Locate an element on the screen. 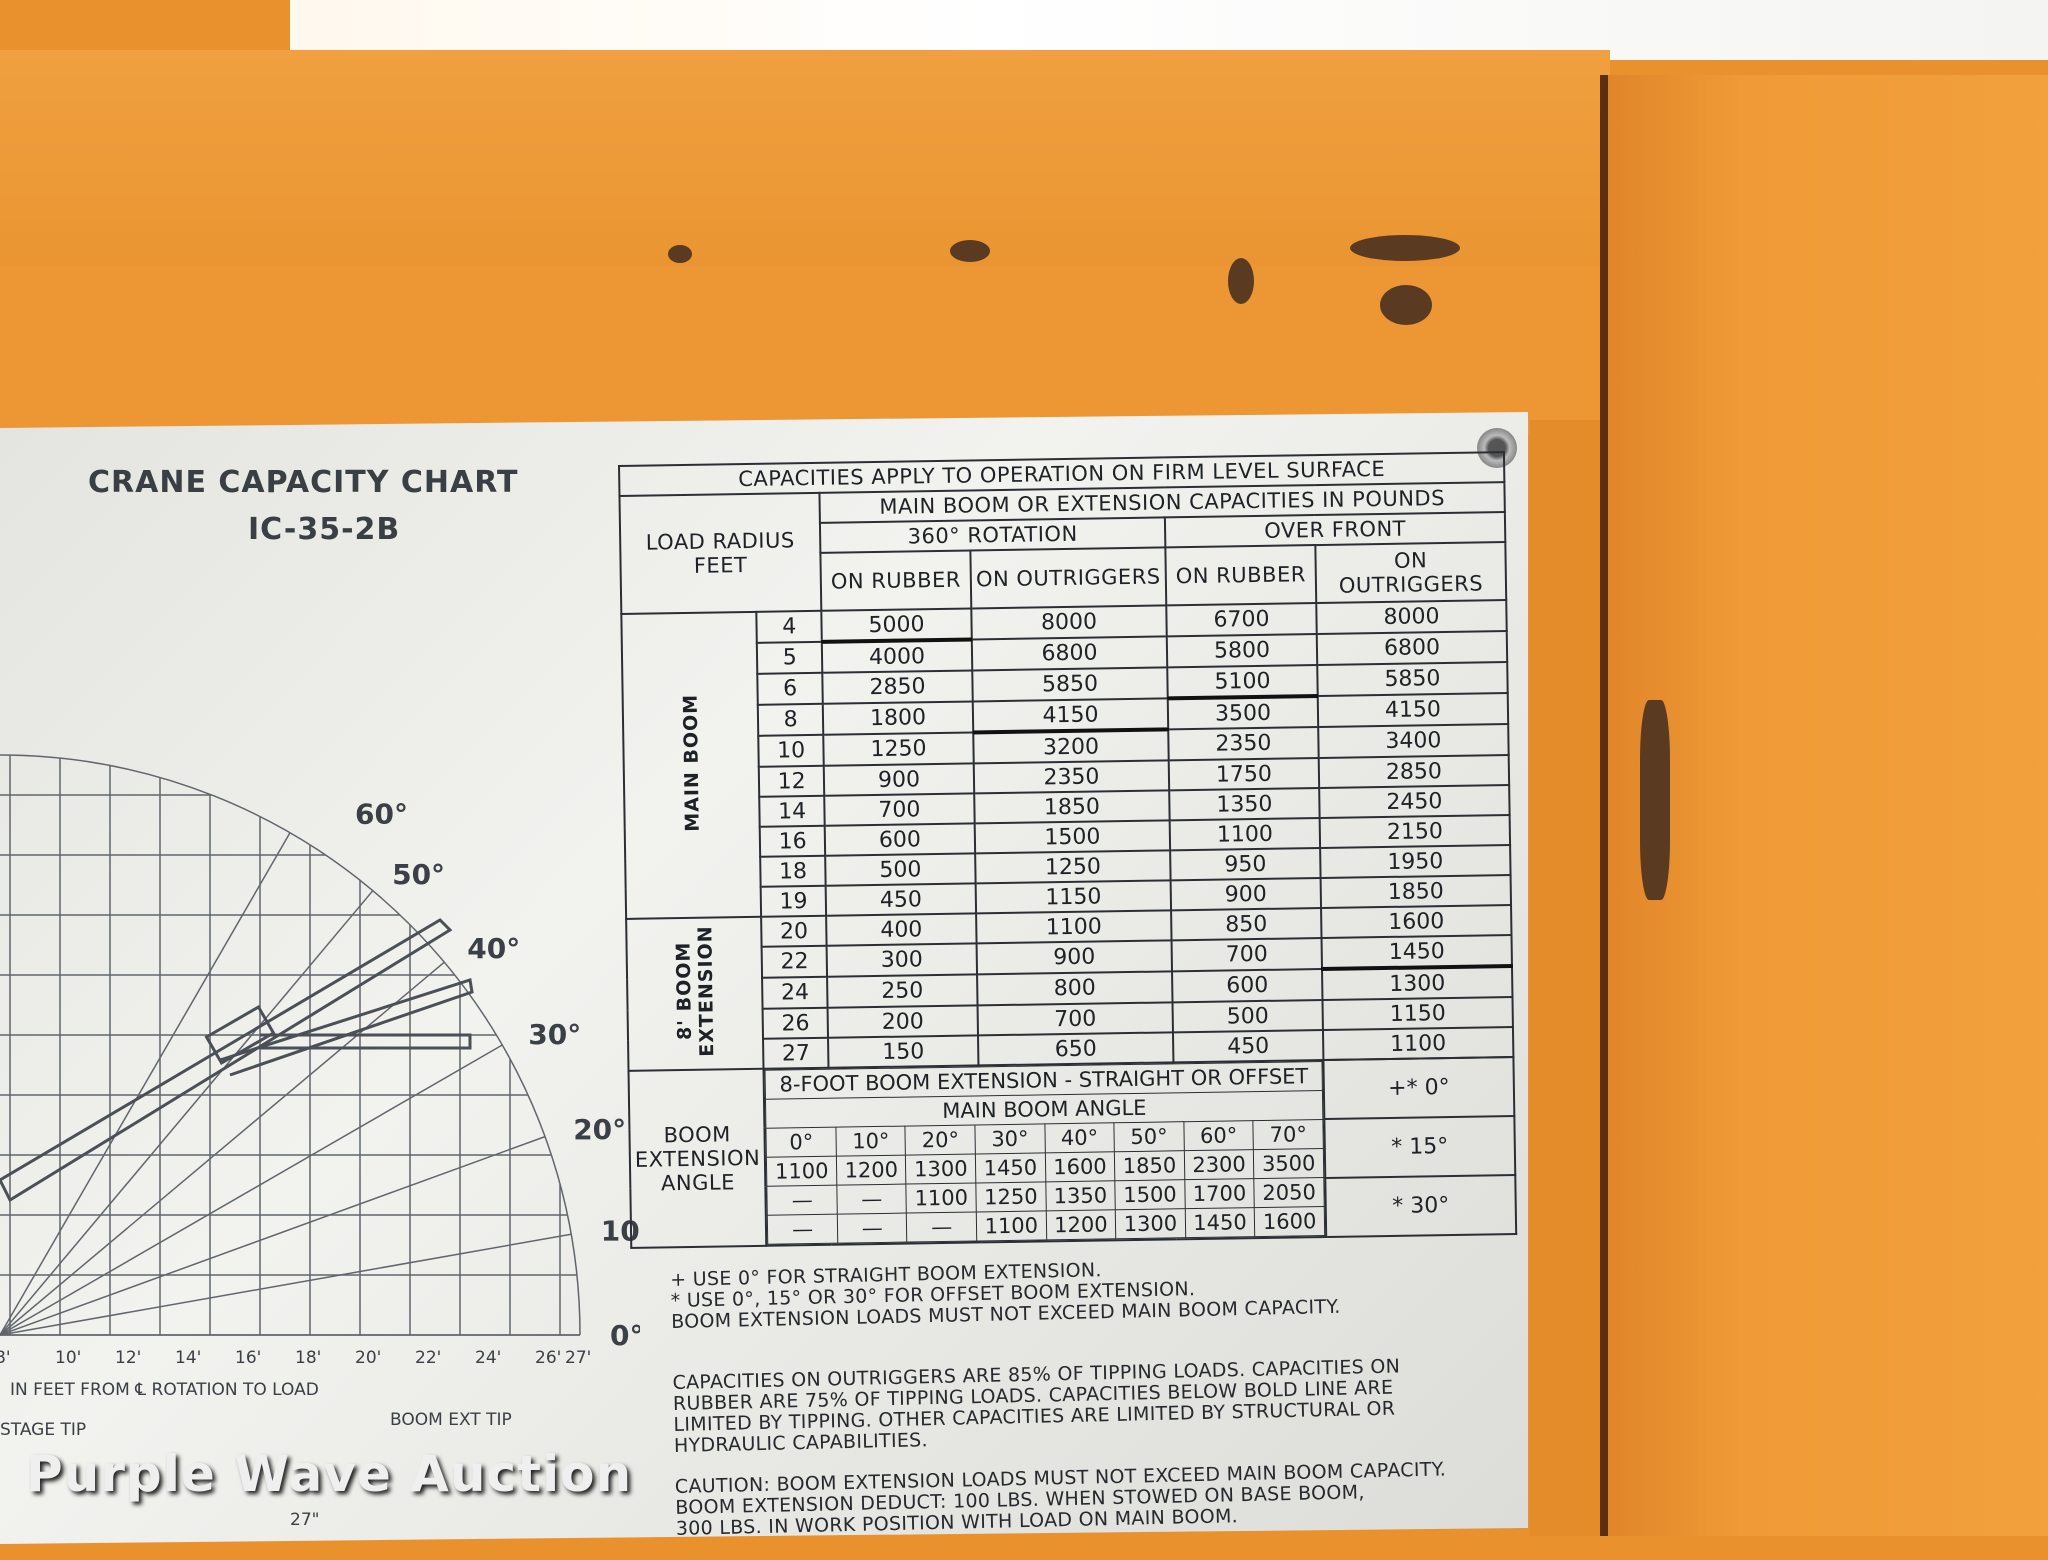  capacity-cell: 1150 is located at coordinates (1417, 1013).